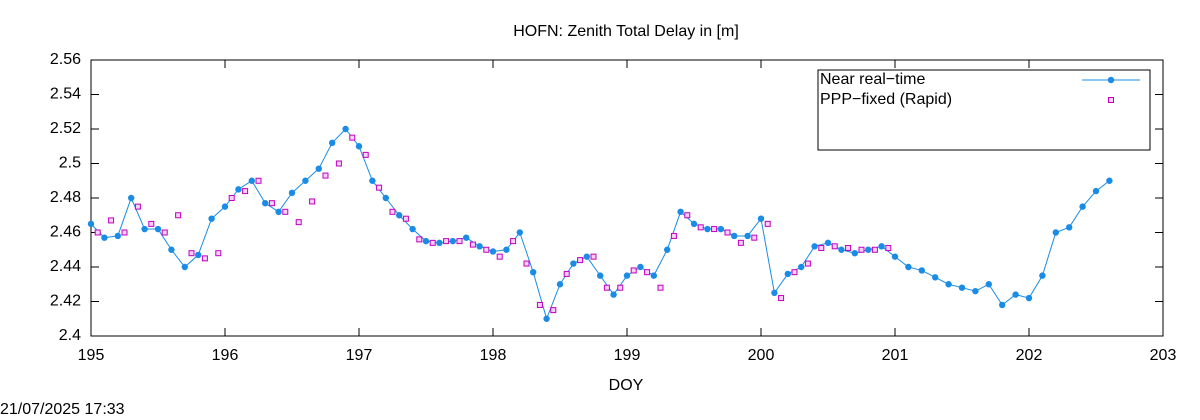  I want to click on y-tick-label: 2.46, so click(65, 232).